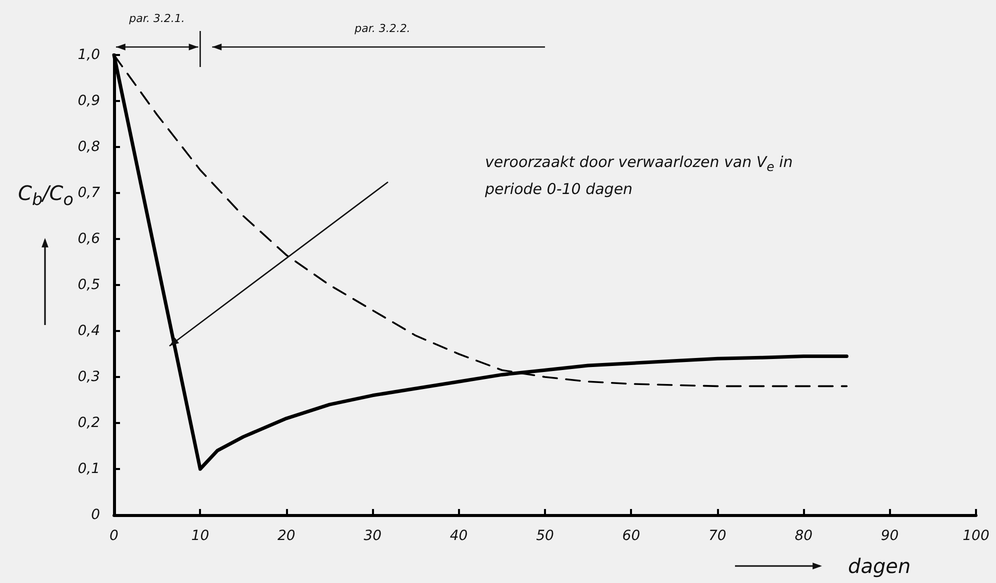 The width and height of the screenshot is (996, 583). Describe the element at coordinates (89, 331) in the screenshot. I see `y-tick-label: 0,4` at that location.